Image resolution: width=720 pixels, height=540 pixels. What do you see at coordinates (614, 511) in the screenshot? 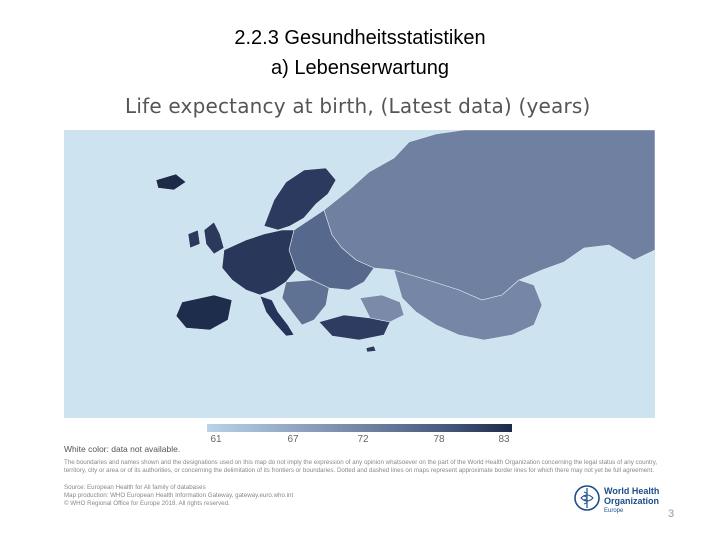
I see `who-region: Europe` at bounding box center [614, 511].